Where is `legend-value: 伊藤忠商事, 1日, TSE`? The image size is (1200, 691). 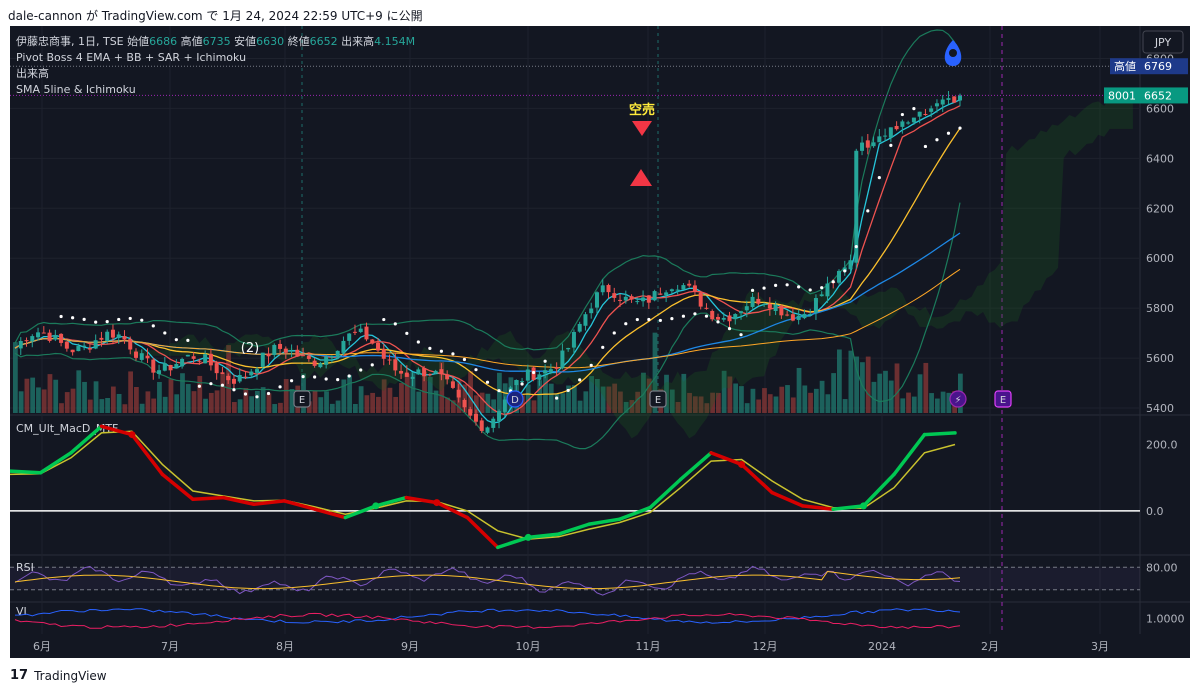
legend-value: 伊藤忠商事, 1日, TSE is located at coordinates (71, 41).